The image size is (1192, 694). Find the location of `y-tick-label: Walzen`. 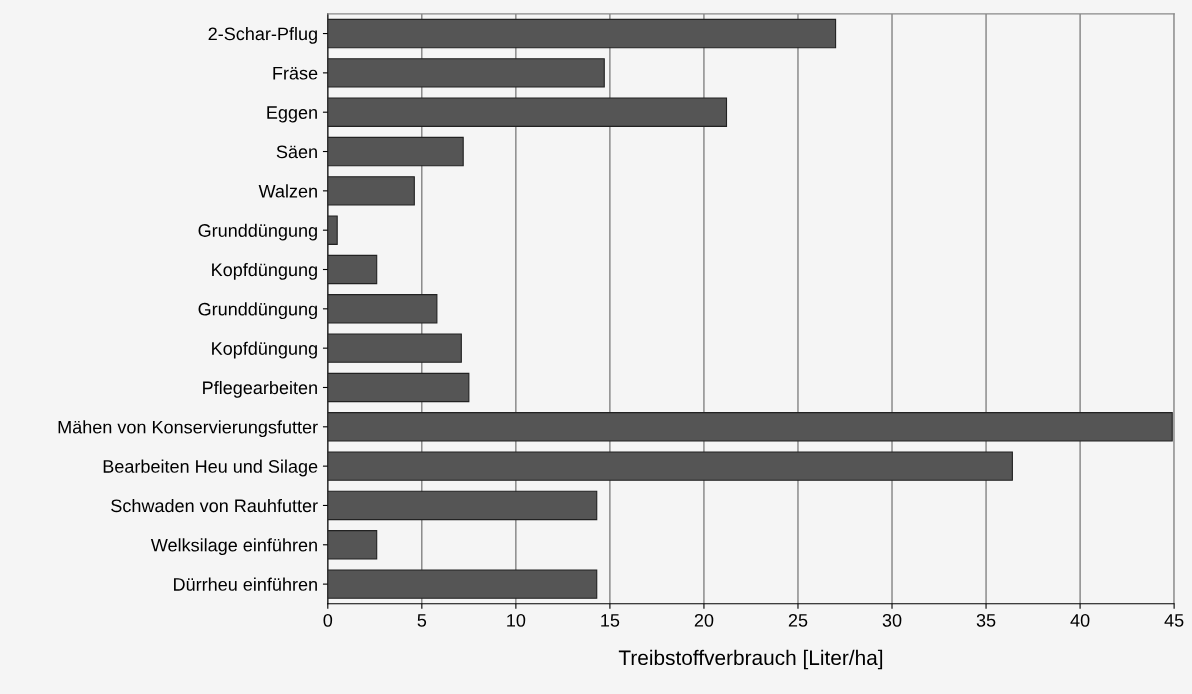

y-tick-label: Walzen is located at coordinates (287, 191).